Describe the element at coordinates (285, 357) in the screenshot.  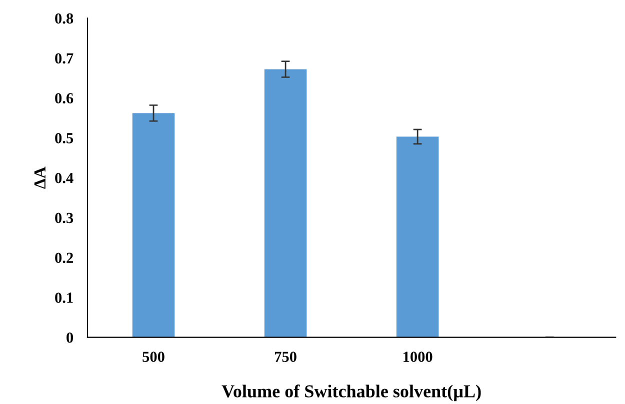
I see `x-tick-label: 750` at that location.